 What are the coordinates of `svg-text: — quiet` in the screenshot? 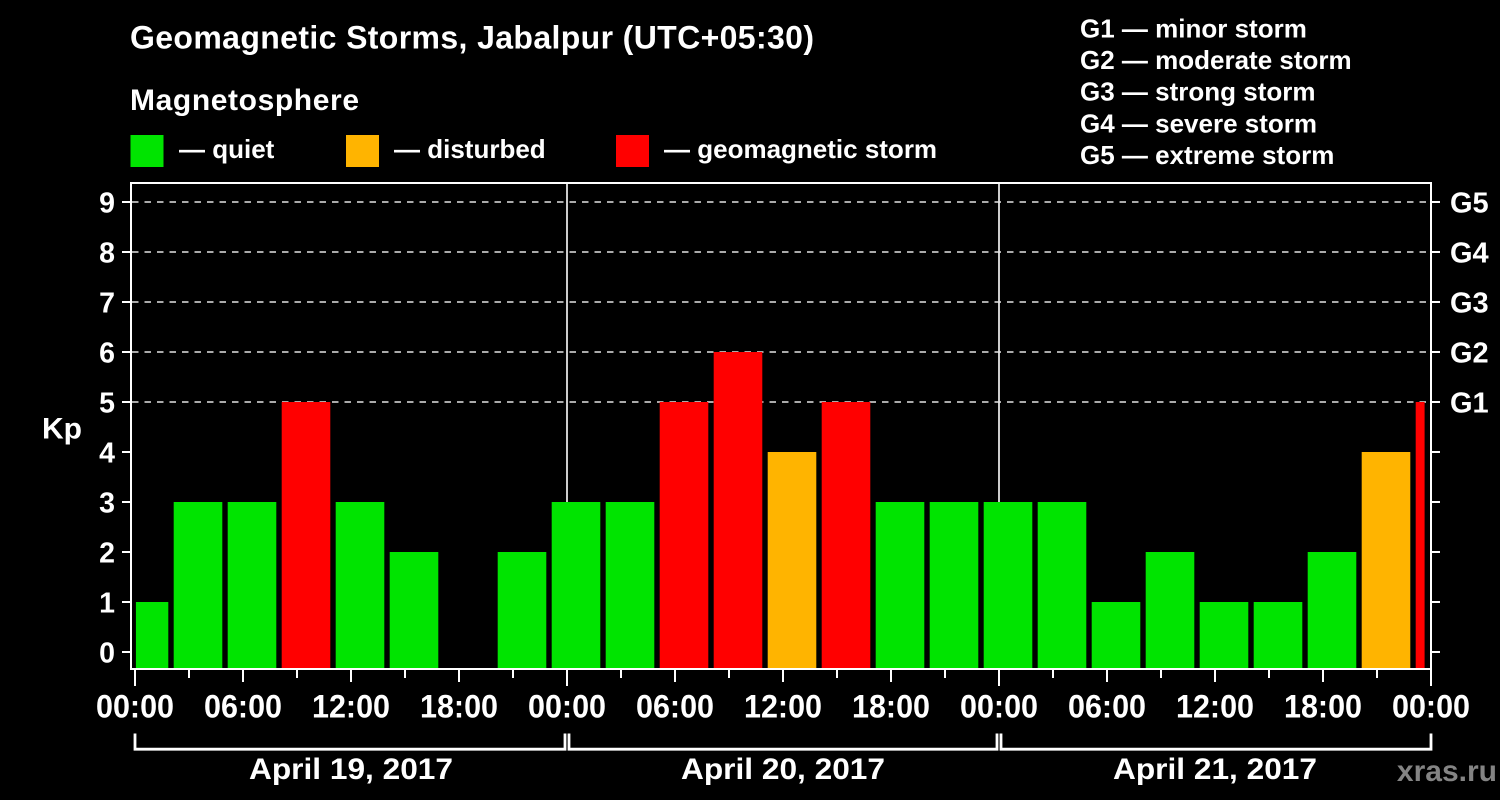 It's located at (227, 149).